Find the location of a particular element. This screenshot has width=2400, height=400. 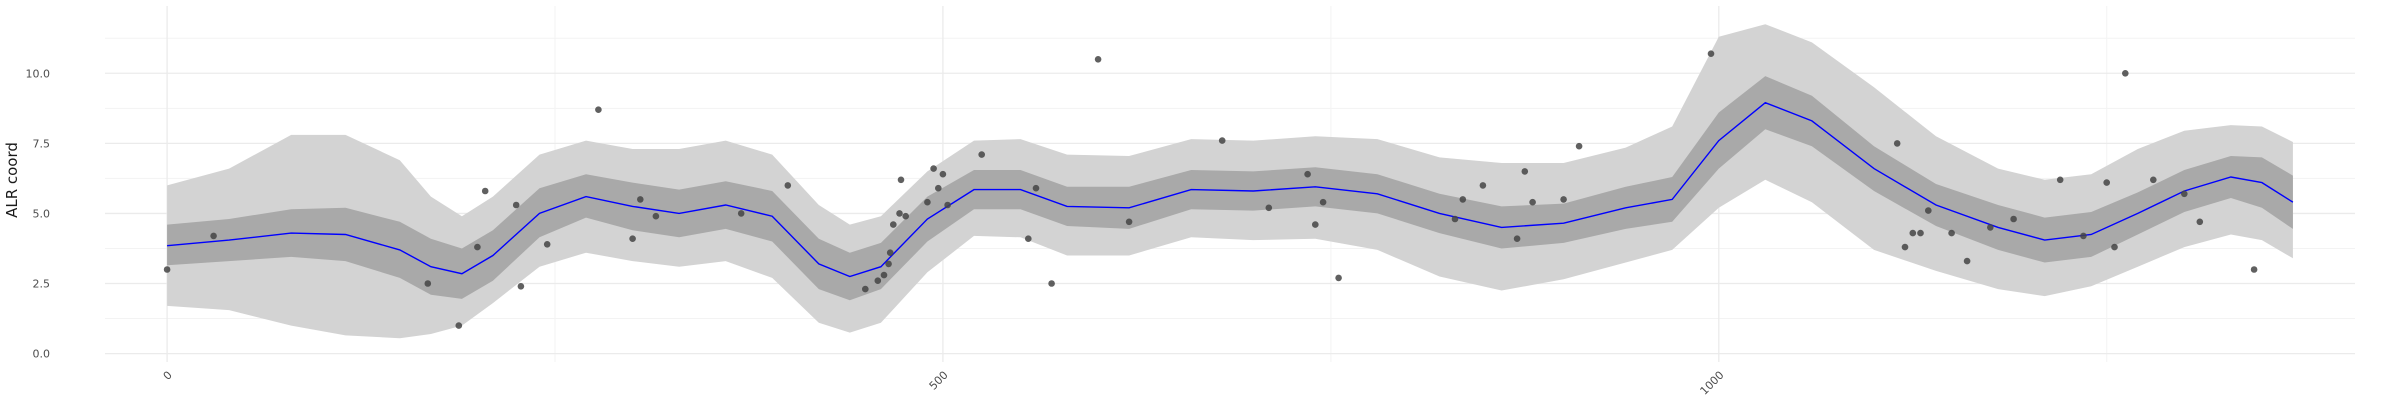

x-tick-label: 0 is located at coordinates (168, 376).